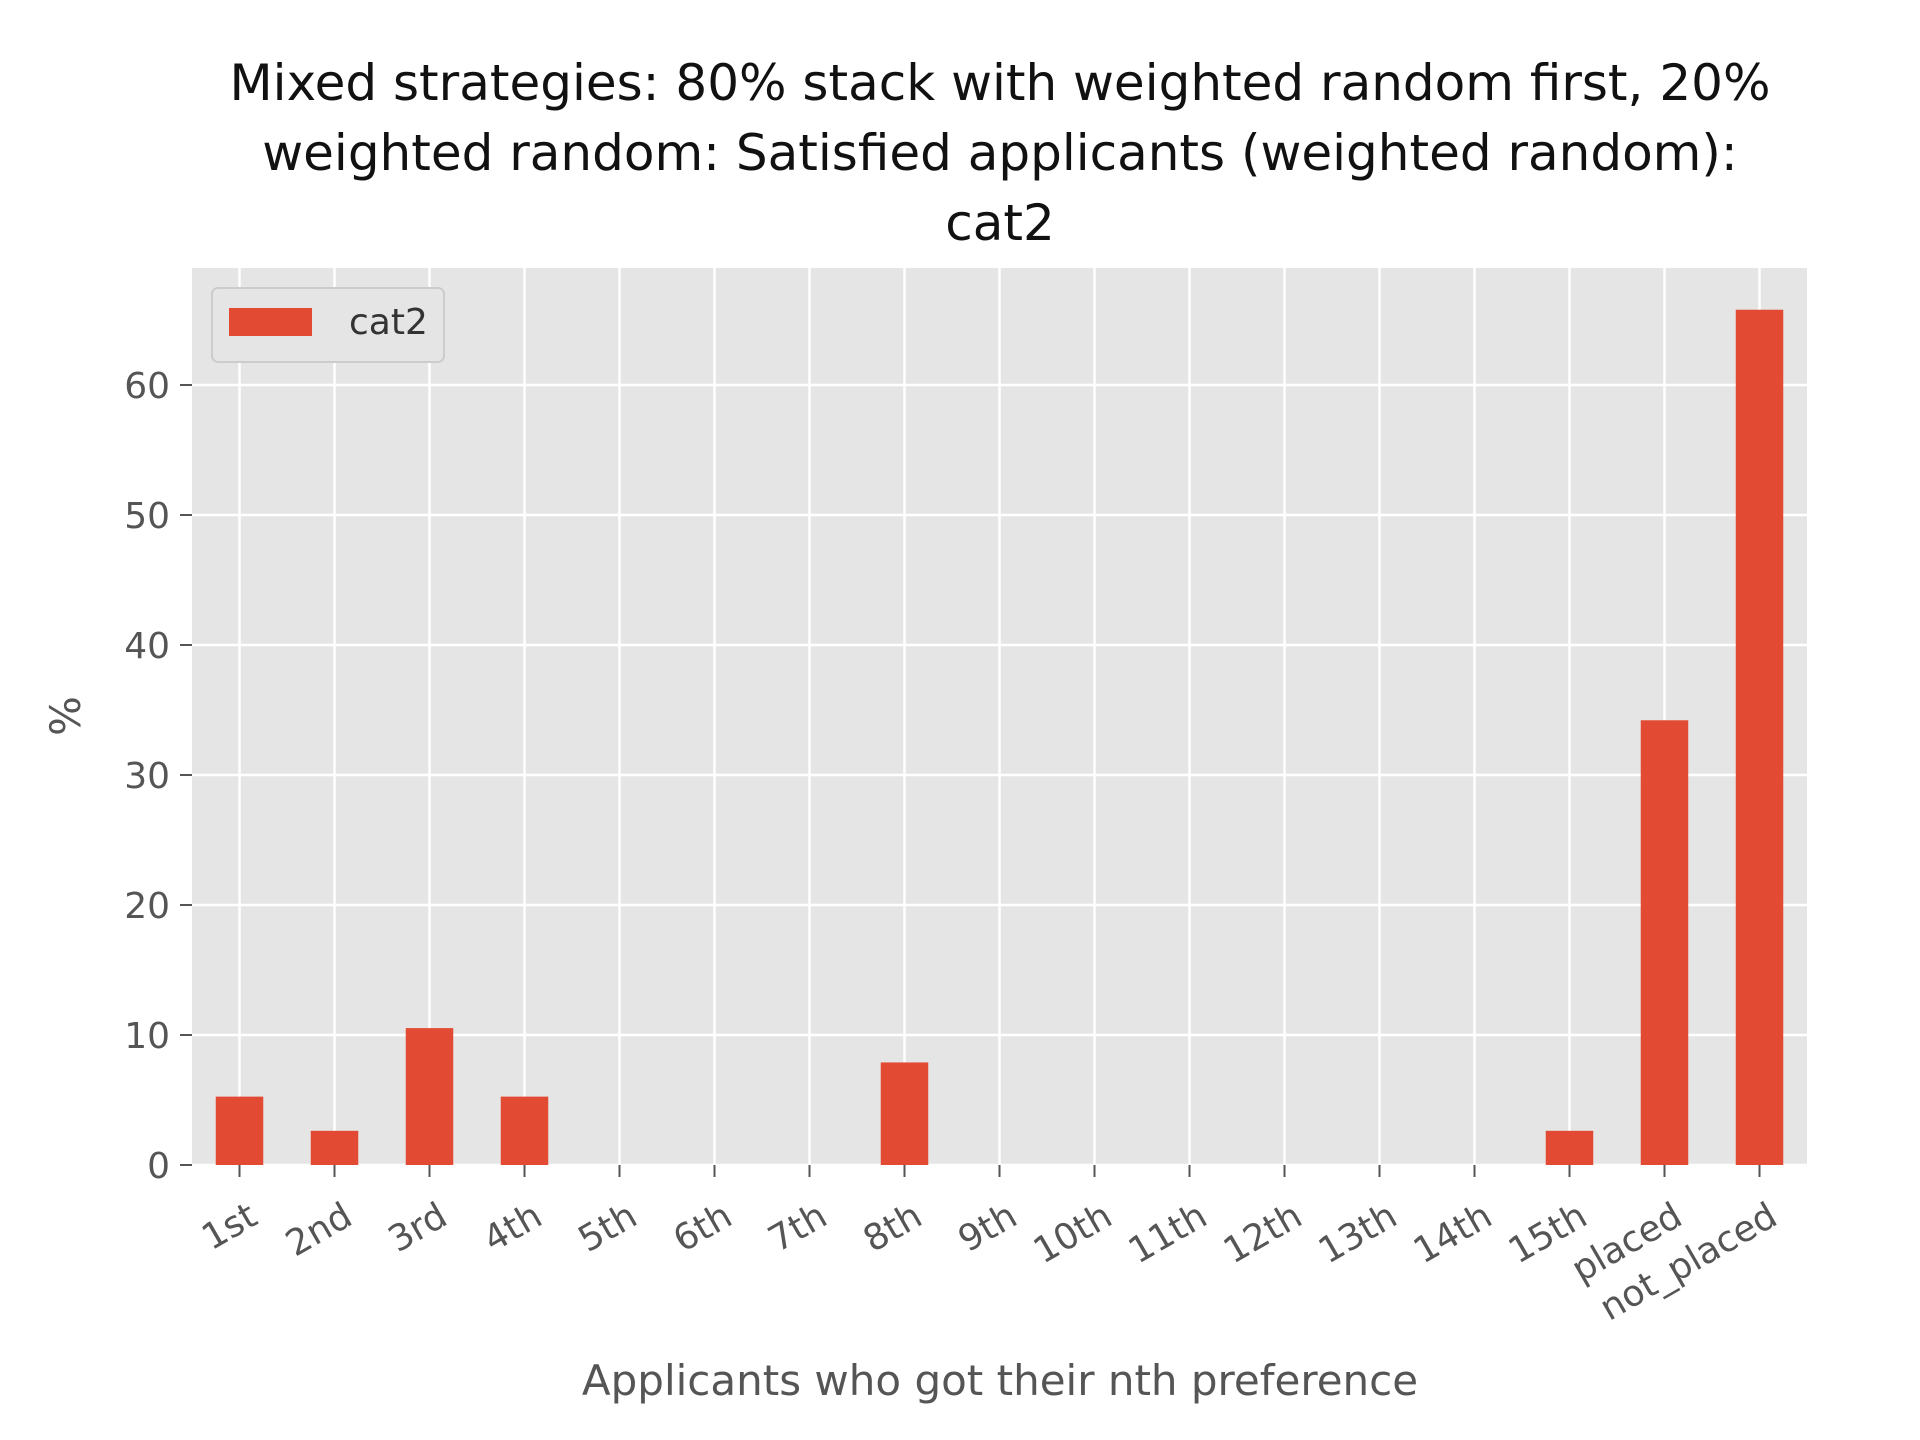  What do you see at coordinates (1358, 1233) in the screenshot?
I see `x-tick-label: 13th` at bounding box center [1358, 1233].